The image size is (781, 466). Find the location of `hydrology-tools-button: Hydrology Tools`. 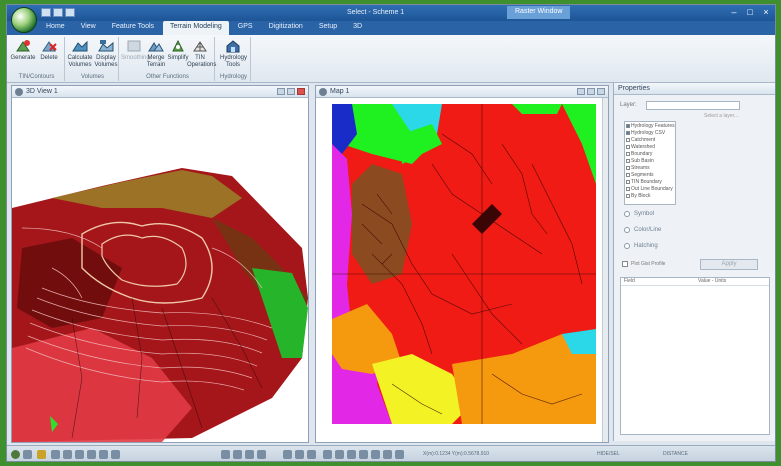

hydrology-tools-button: Hydrology Tools is located at coordinates (233, 54).